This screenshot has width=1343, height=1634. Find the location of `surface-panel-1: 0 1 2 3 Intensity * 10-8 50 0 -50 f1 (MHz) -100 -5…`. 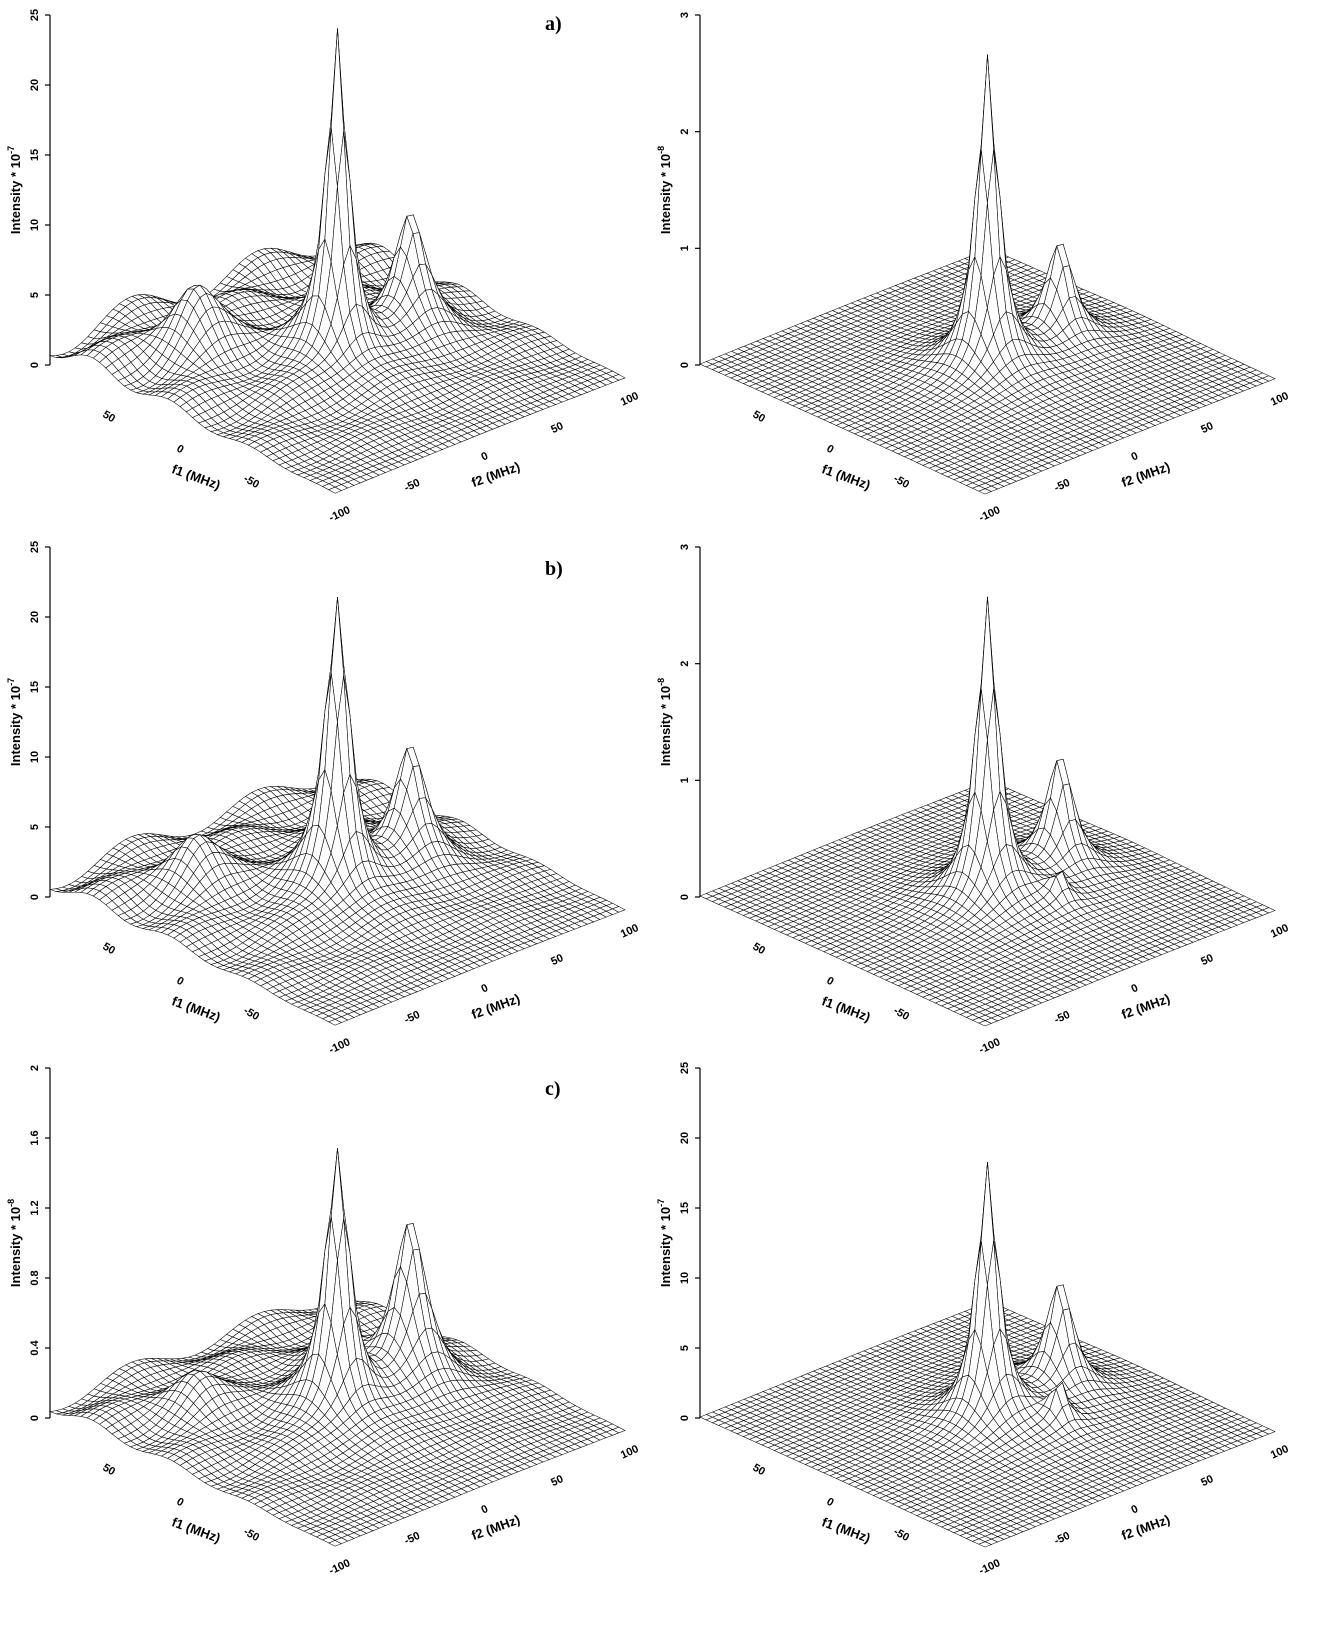

surface-panel-1: 0 1 2 3 Intensity * 10-8 50 0 -50 f1 (MHz) -100 -5… is located at coordinates (973, 268).